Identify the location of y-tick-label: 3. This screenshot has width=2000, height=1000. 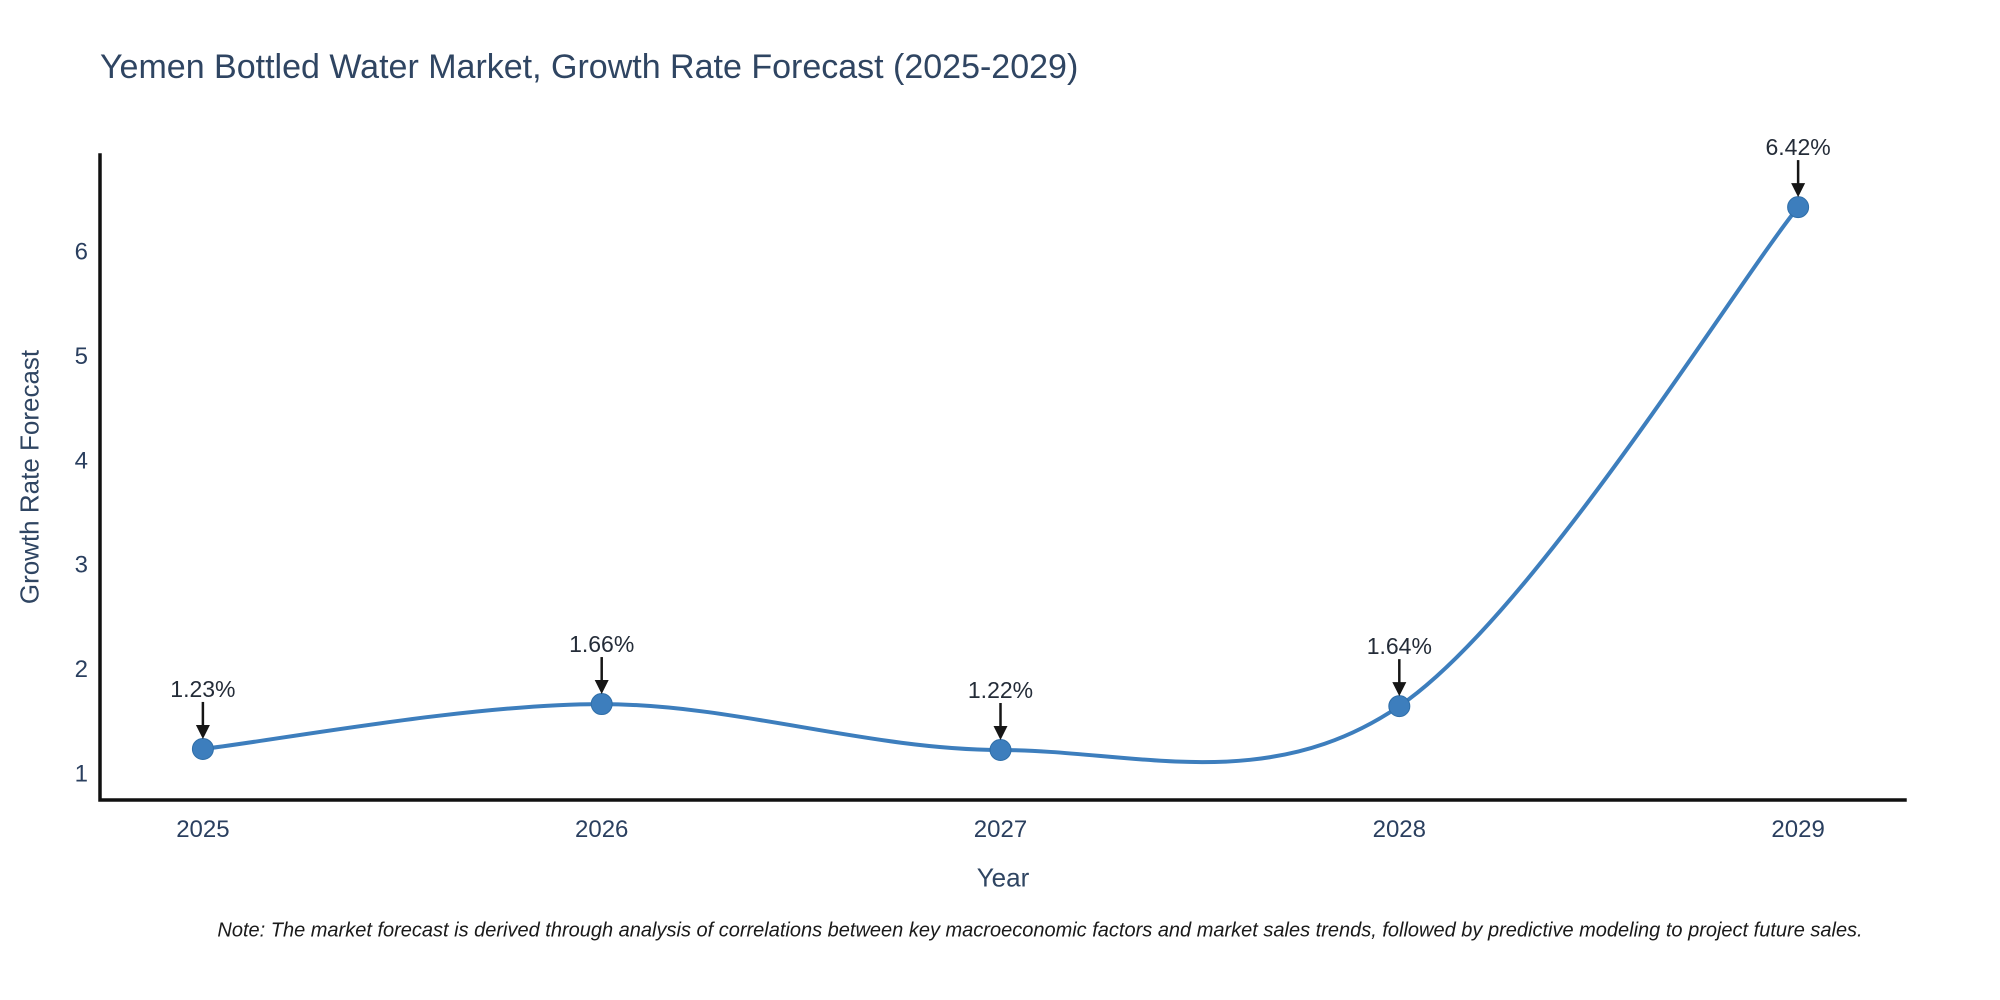
(81, 565).